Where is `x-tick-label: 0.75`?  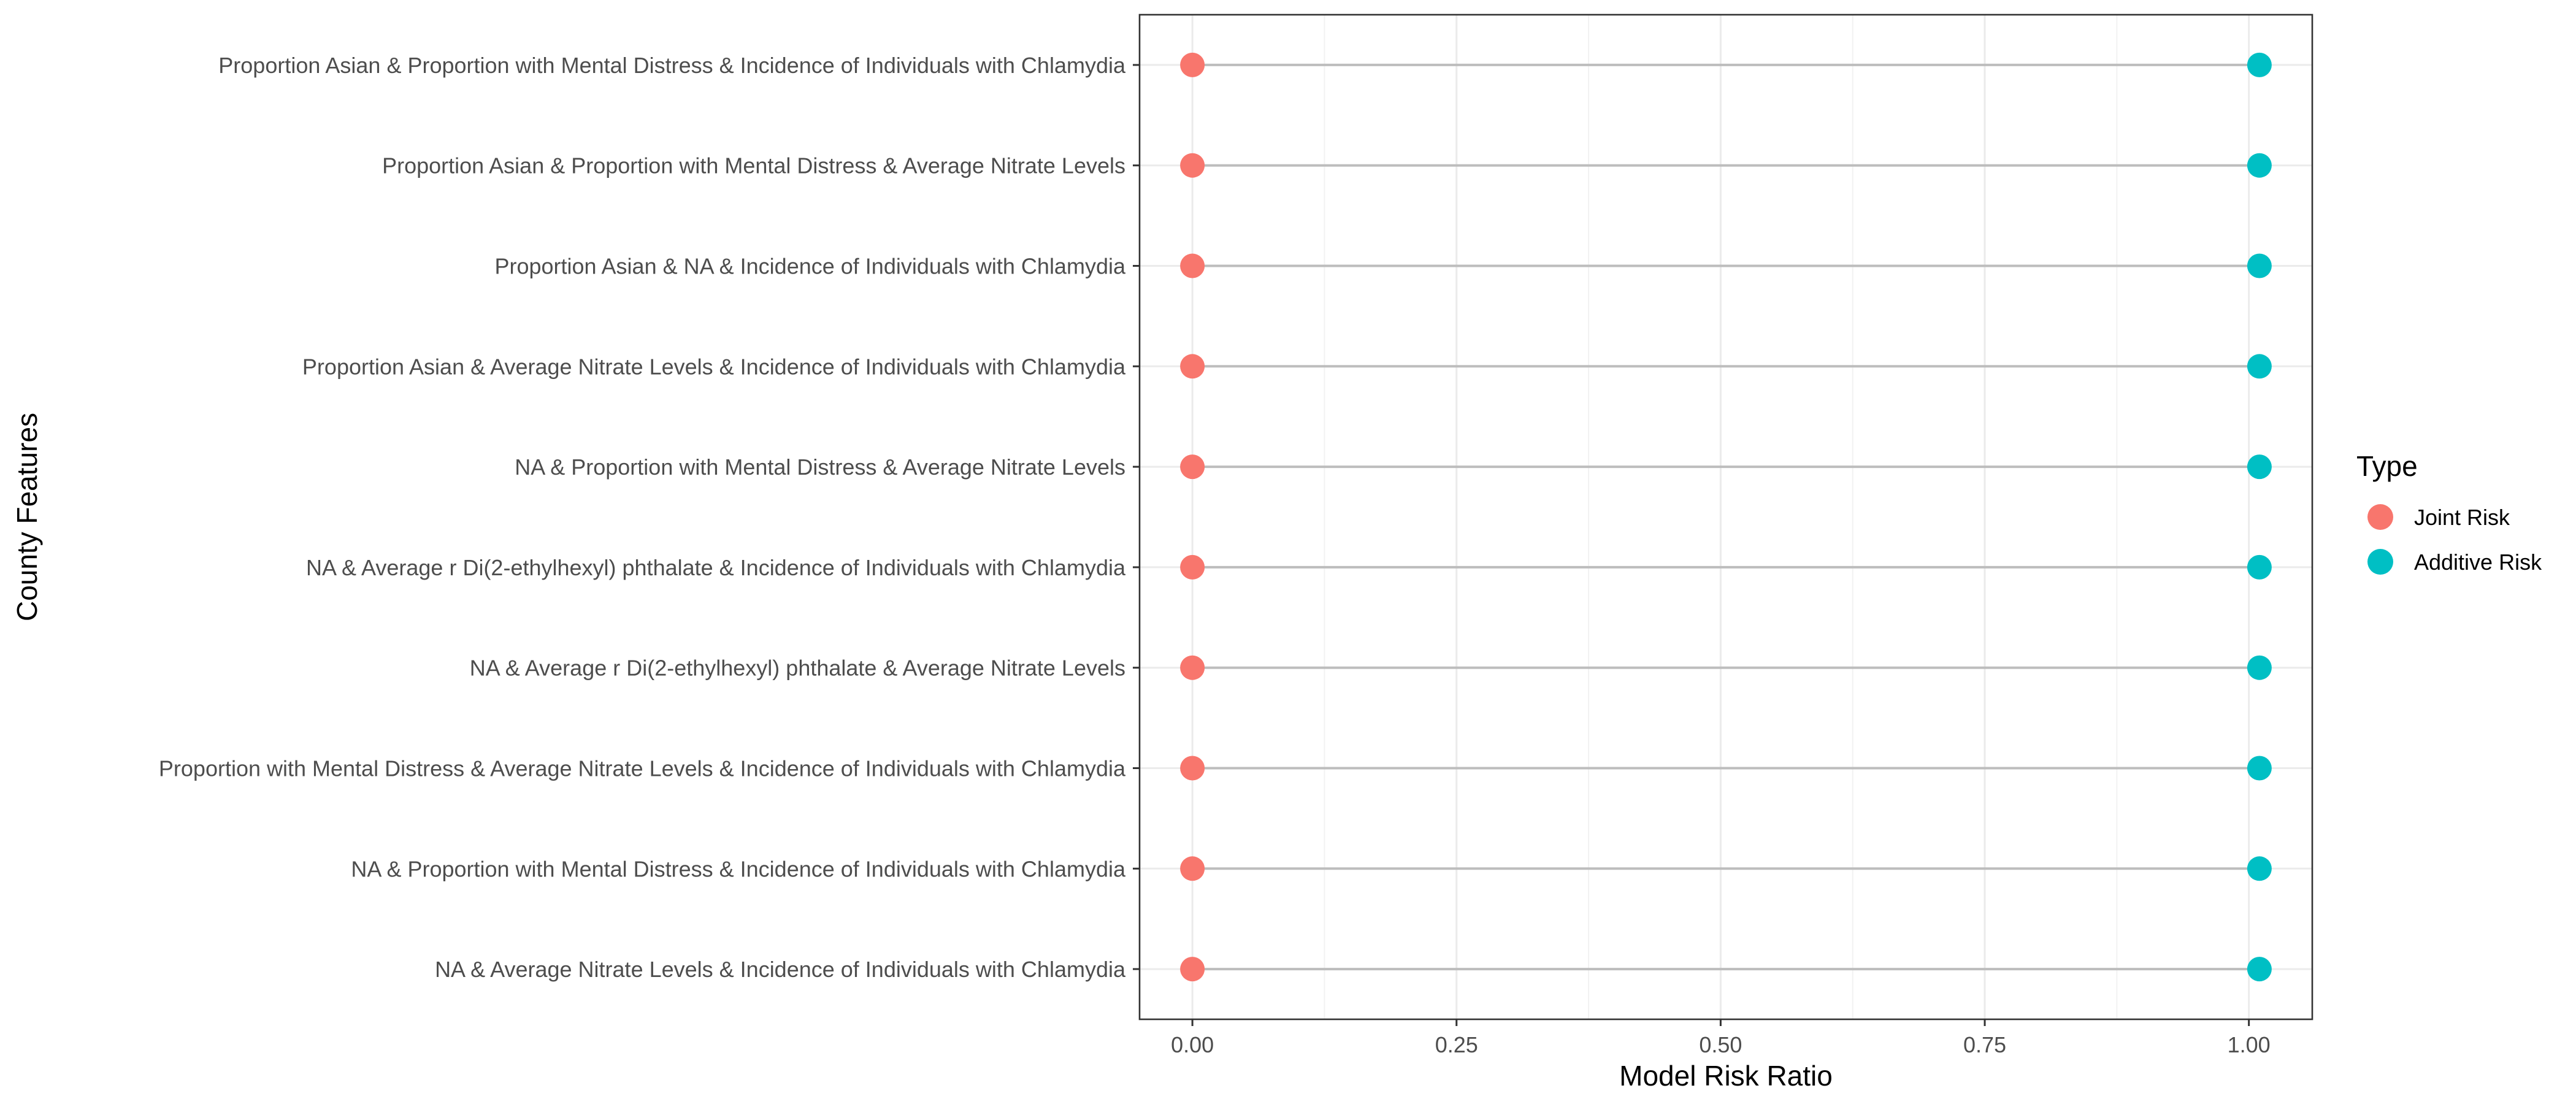 x-tick-label: 0.75 is located at coordinates (1984, 1044).